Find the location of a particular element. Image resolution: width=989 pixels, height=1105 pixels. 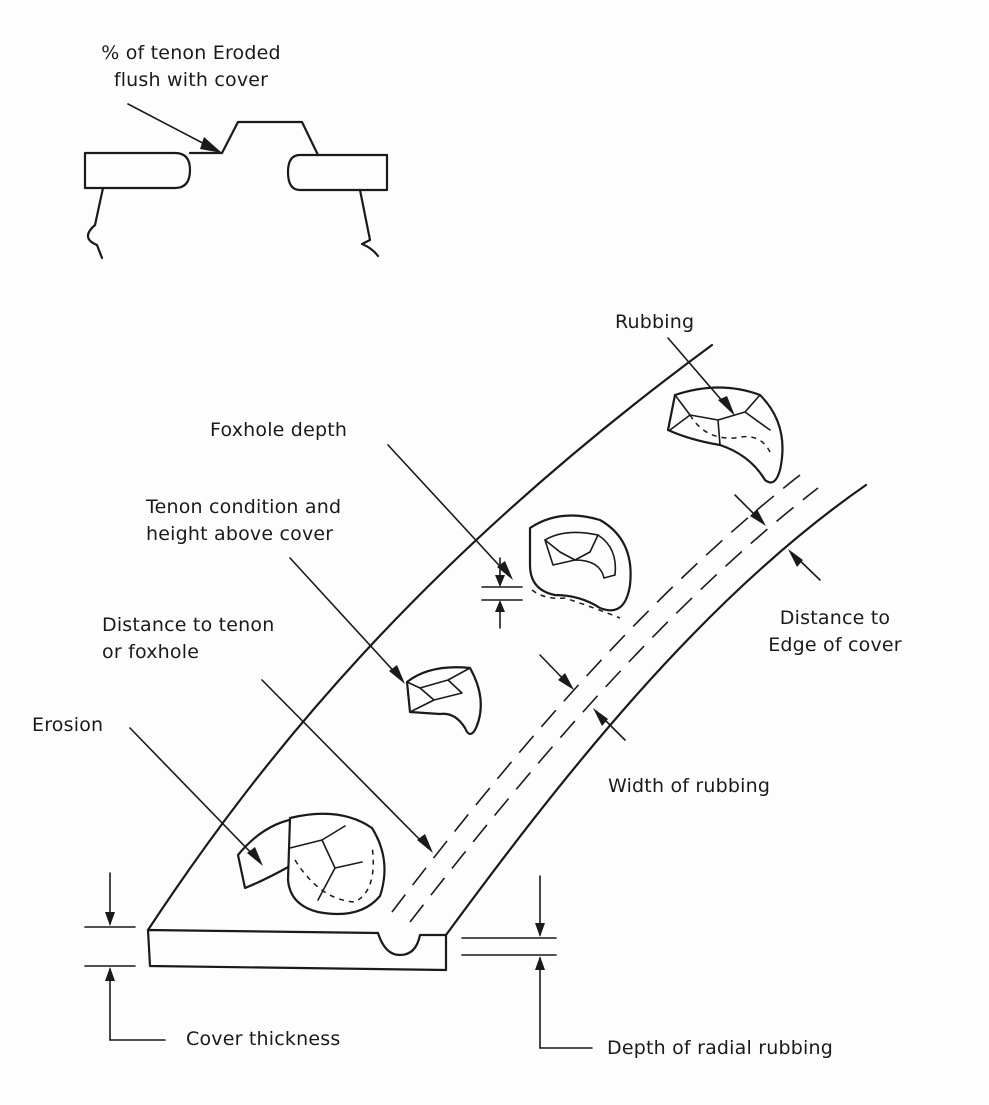

tenon-condition-leader is located at coordinates (345, 618).